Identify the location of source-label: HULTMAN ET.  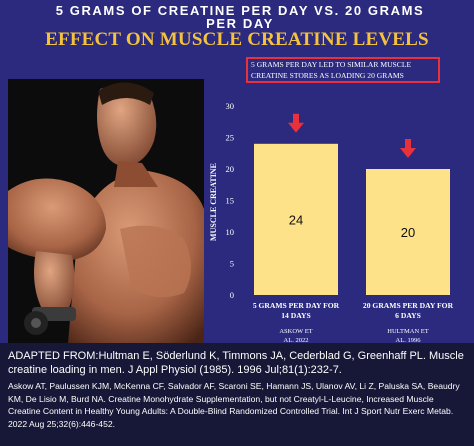
(407, 331).